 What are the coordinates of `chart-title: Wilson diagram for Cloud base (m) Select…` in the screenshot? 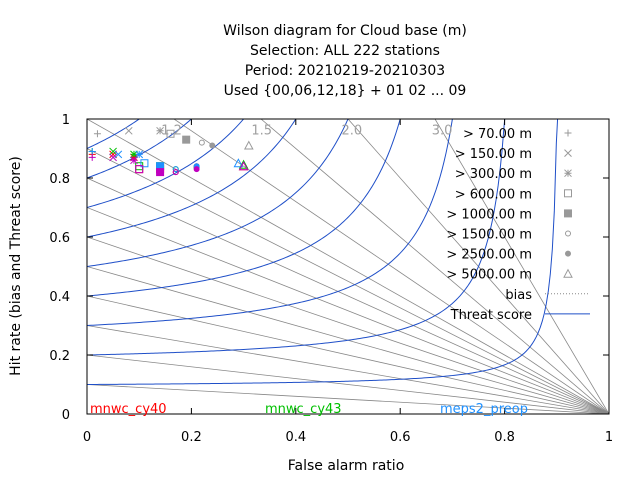 It's located at (345, 61).